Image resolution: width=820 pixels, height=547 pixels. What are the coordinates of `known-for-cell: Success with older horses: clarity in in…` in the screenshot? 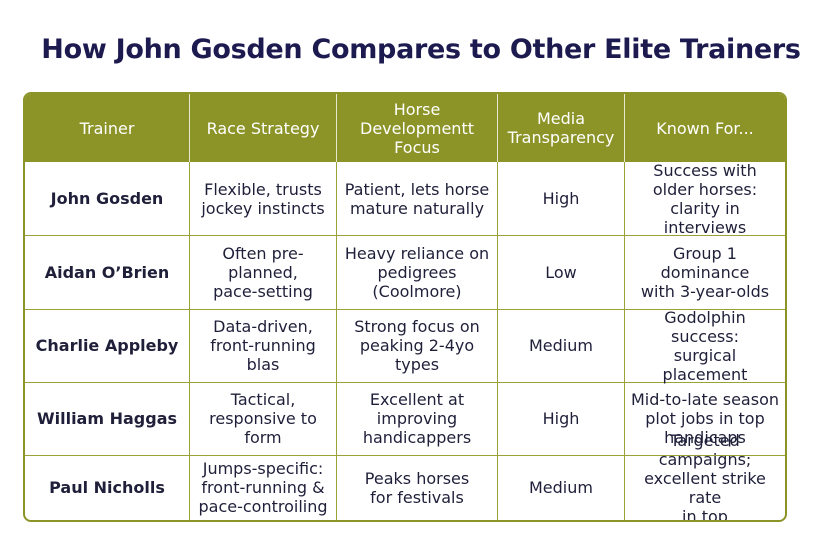 It's located at (705, 198).